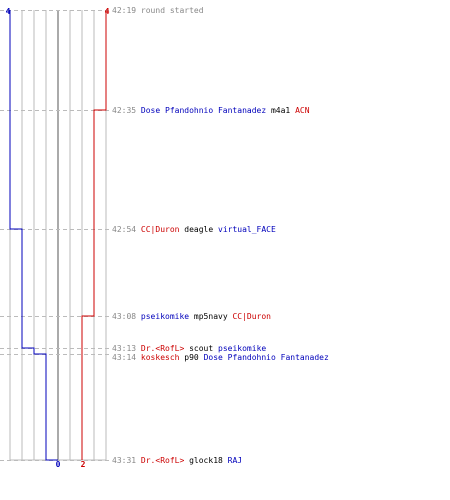 The image size is (450, 500). What do you see at coordinates (247, 229) in the screenshot?
I see `event-victim: virtual_FACE` at bounding box center [247, 229].